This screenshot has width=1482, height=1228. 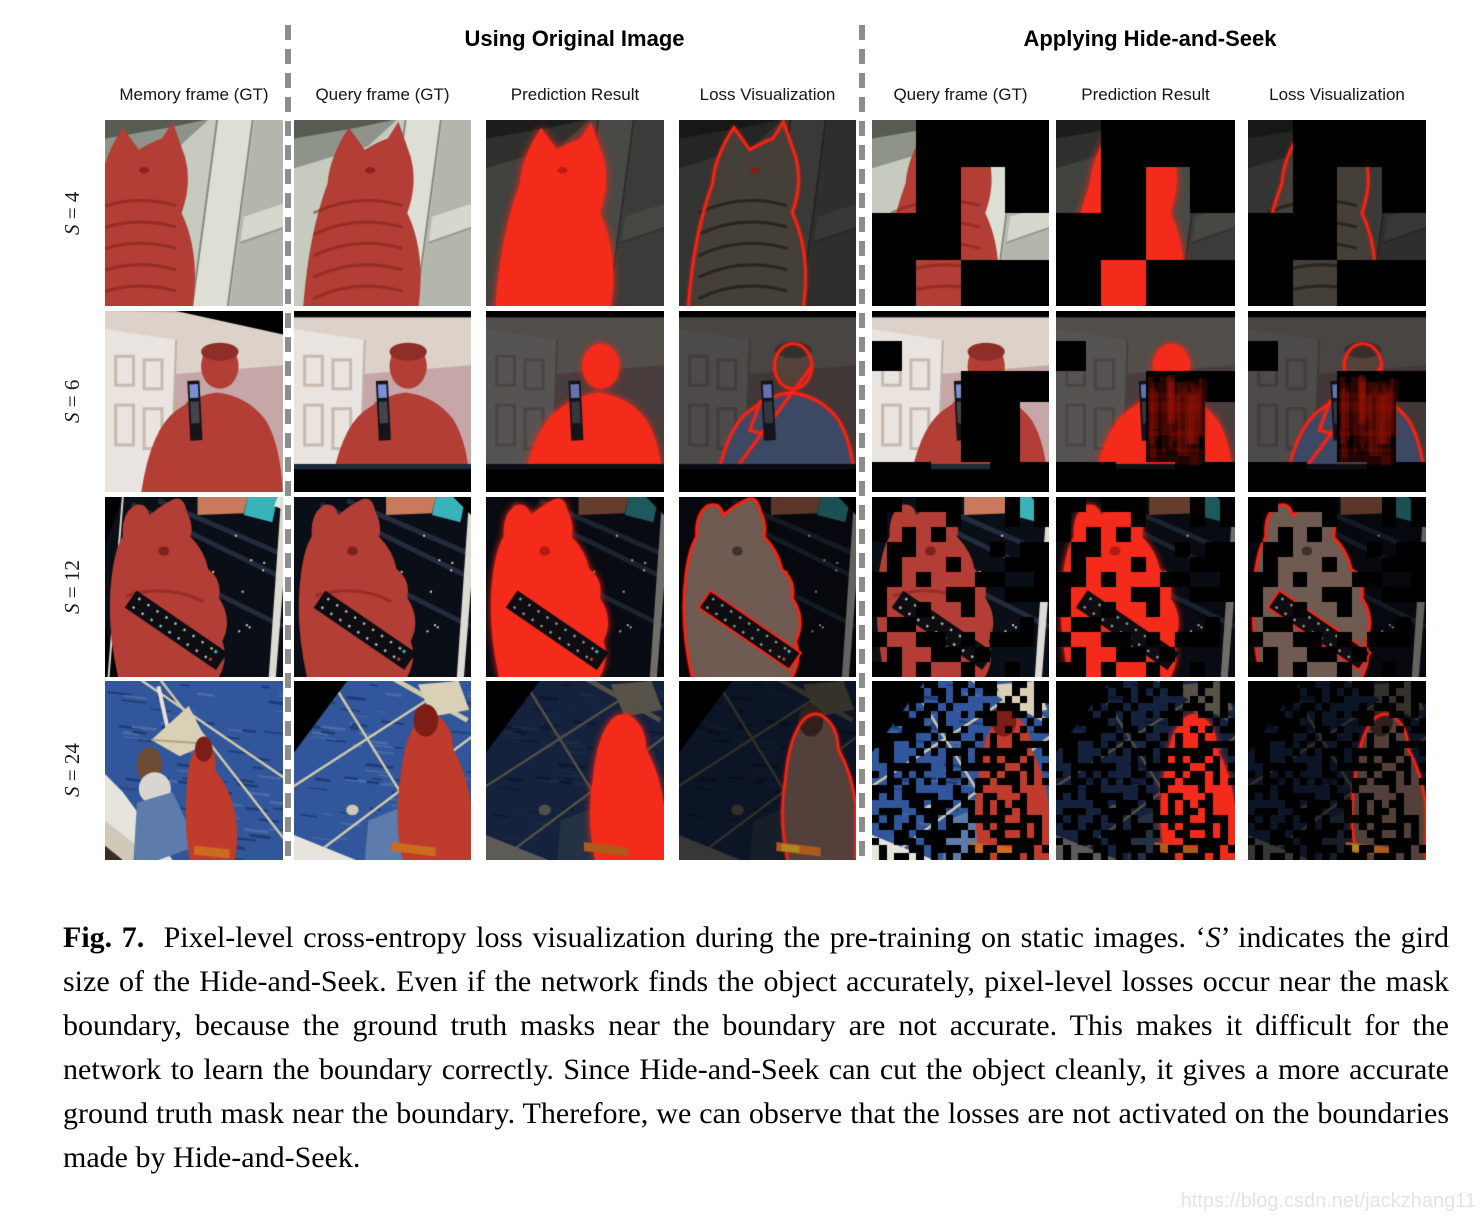 What do you see at coordinates (1337, 94) in the screenshot?
I see `column-header-6: Loss Visualization` at bounding box center [1337, 94].